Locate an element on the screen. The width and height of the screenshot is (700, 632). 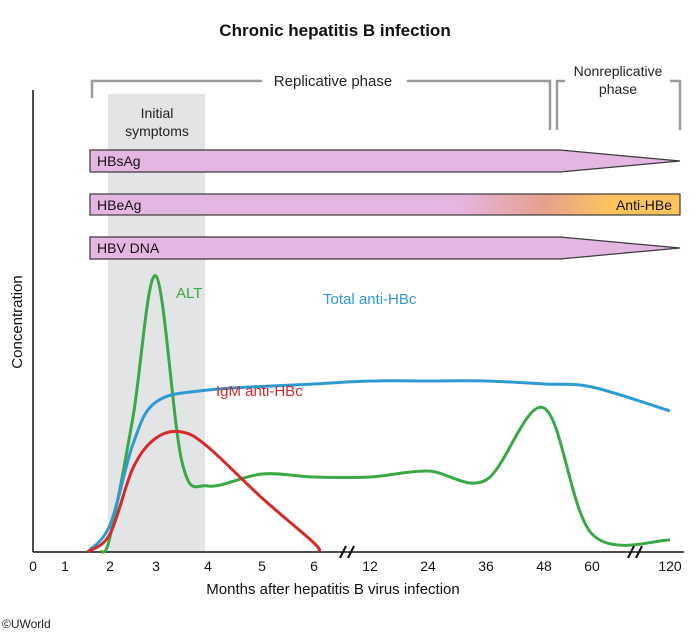
bar-label-anti-hbe: Anti-HBe is located at coordinates (644, 205).